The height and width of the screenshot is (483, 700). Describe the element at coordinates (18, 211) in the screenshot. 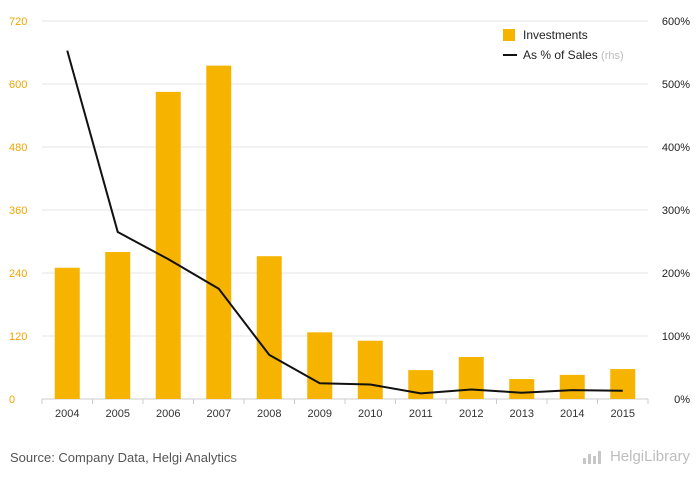

I see `left-axis-tick-label: 360` at that location.